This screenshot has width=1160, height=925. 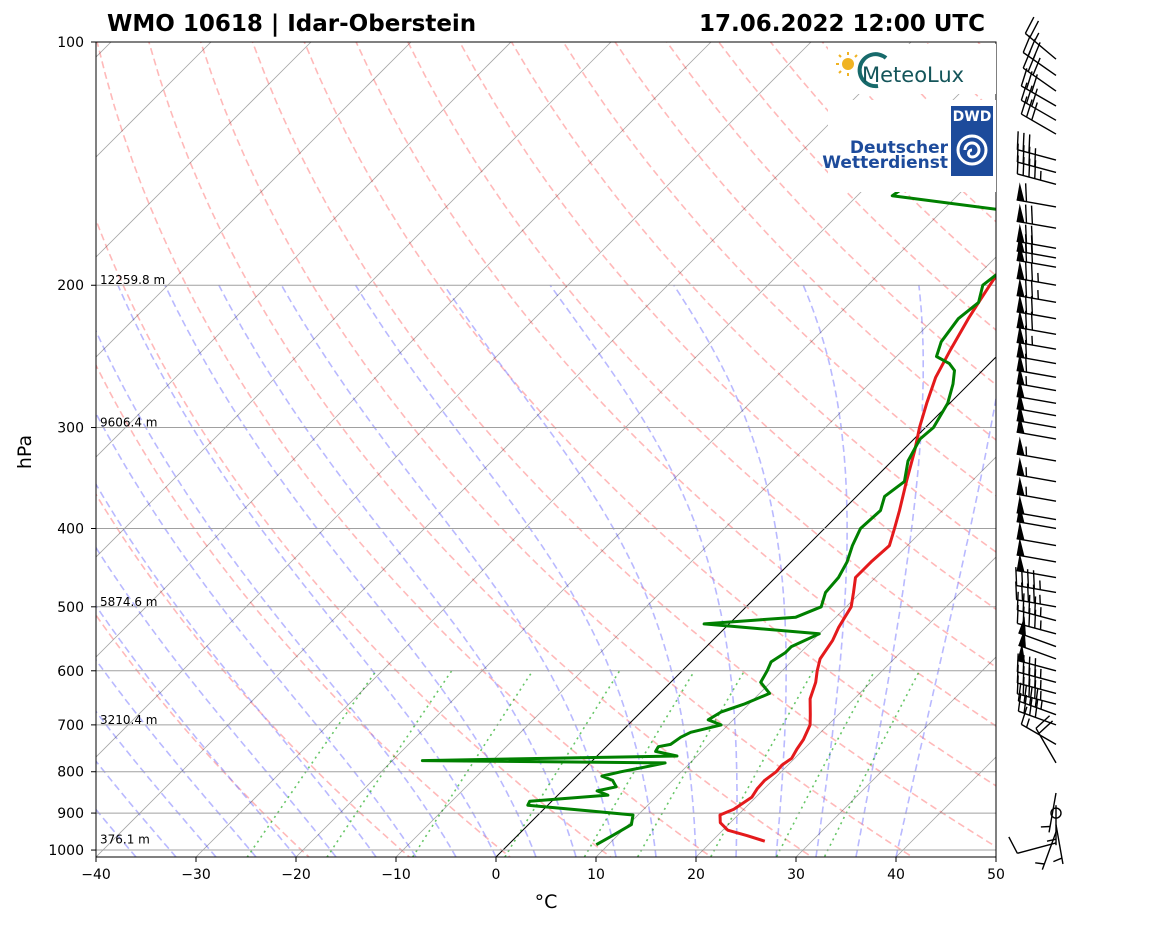 What do you see at coordinates (909, 146) in the screenshot?
I see `dwd-logo: DWD Deutscher Wetterdienst` at bounding box center [909, 146].